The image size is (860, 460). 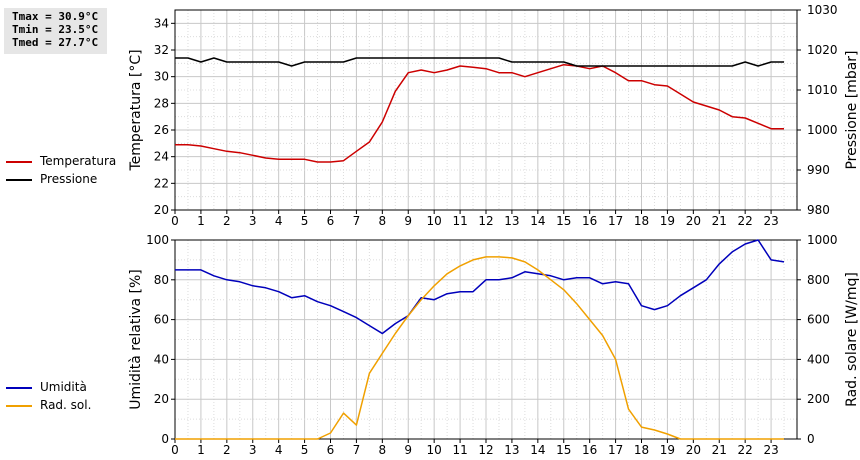 I want to click on legend-label-pressione: Pressione, so click(x=69, y=179).